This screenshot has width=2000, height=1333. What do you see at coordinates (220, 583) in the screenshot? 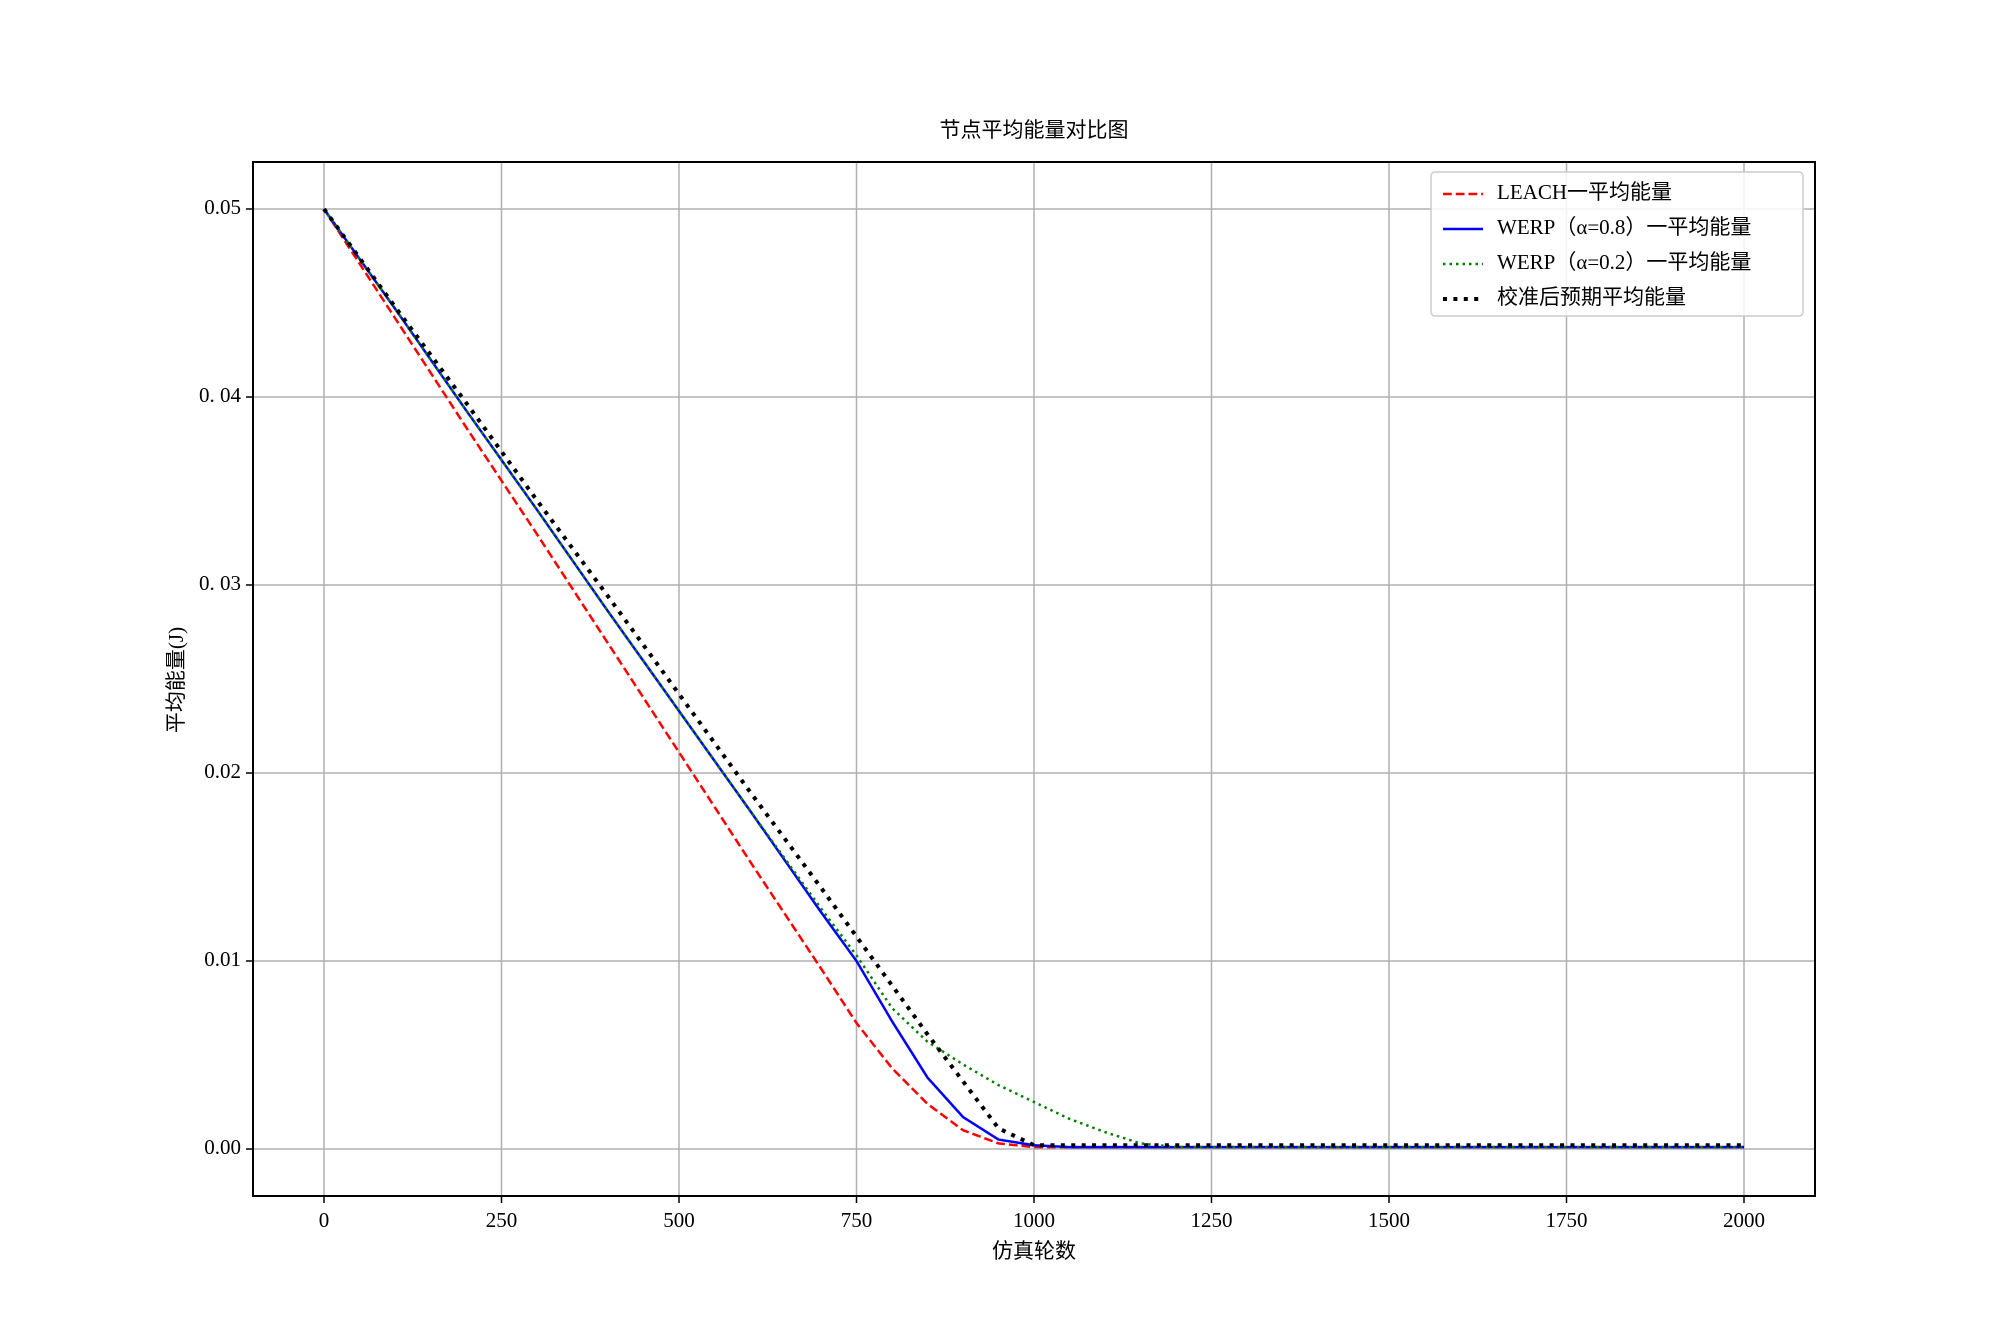
I see `y-tick-label: 0. 03` at bounding box center [220, 583].